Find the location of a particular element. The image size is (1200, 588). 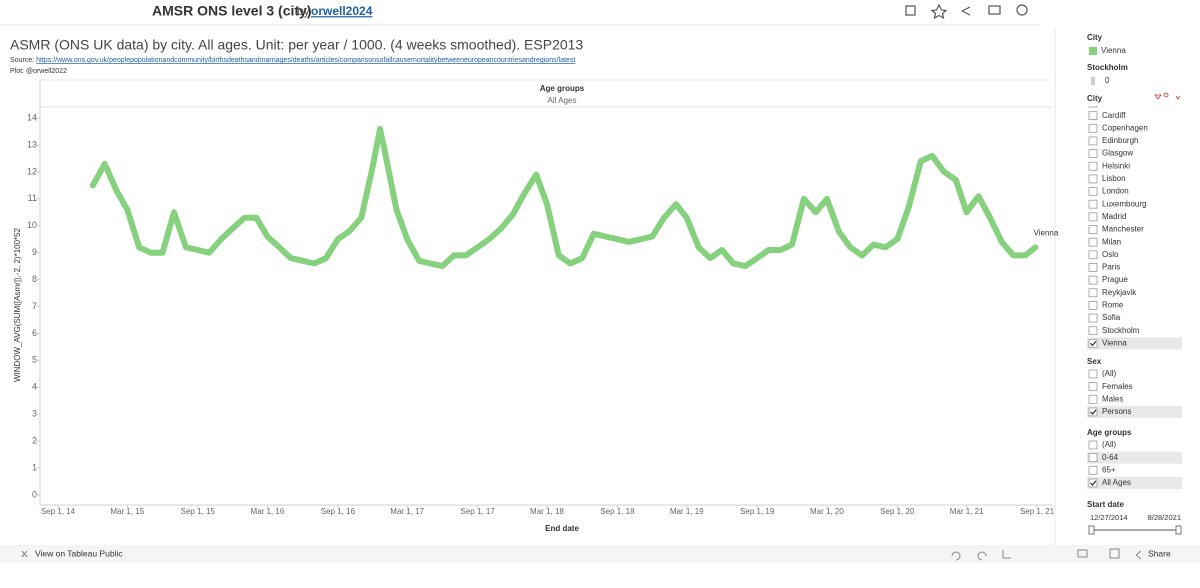

source-label: Source: is located at coordinates (22, 60).